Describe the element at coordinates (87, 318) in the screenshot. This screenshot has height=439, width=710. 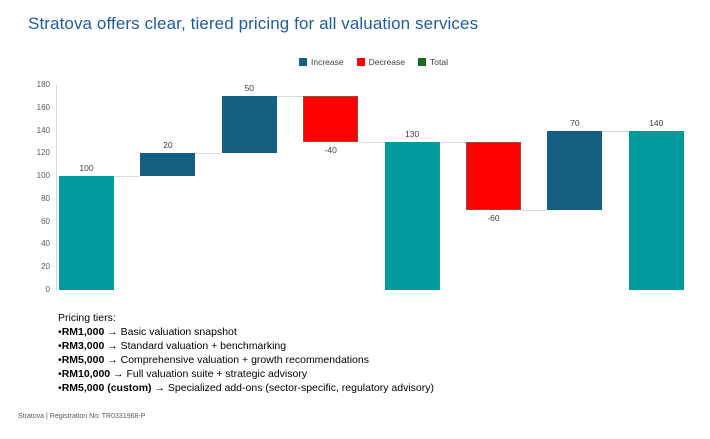
I see `pricing-heading: Pricing tiers:` at that location.